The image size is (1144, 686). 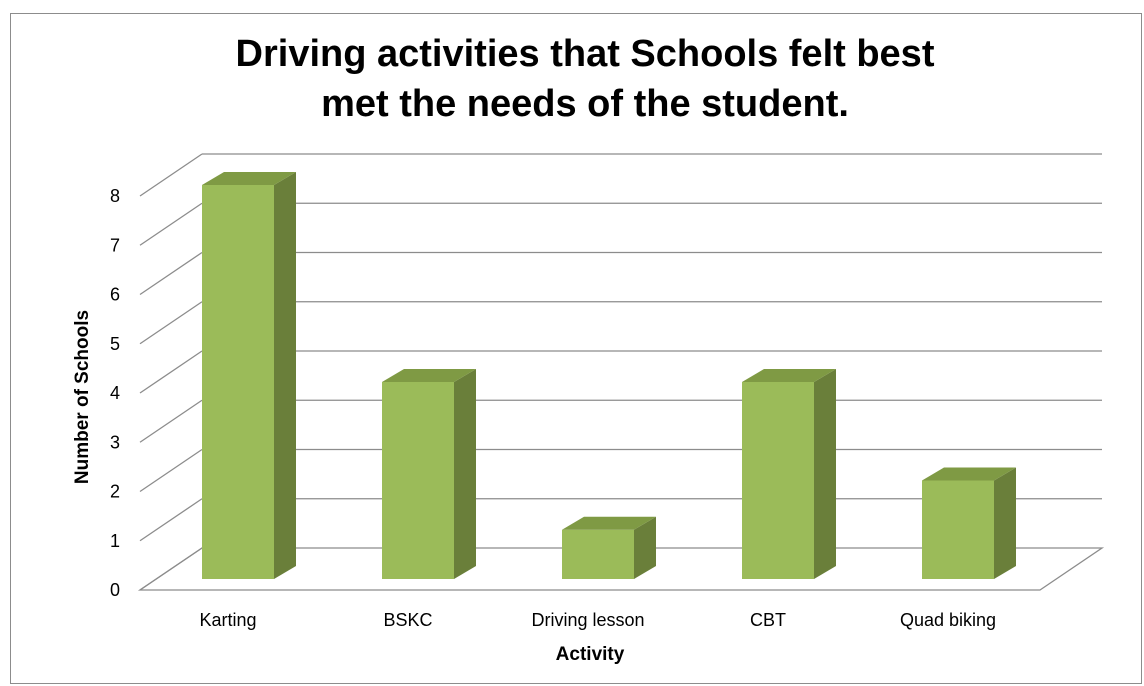 I want to click on chart-title-line-2: met the needs of the student., so click(x=585, y=104).